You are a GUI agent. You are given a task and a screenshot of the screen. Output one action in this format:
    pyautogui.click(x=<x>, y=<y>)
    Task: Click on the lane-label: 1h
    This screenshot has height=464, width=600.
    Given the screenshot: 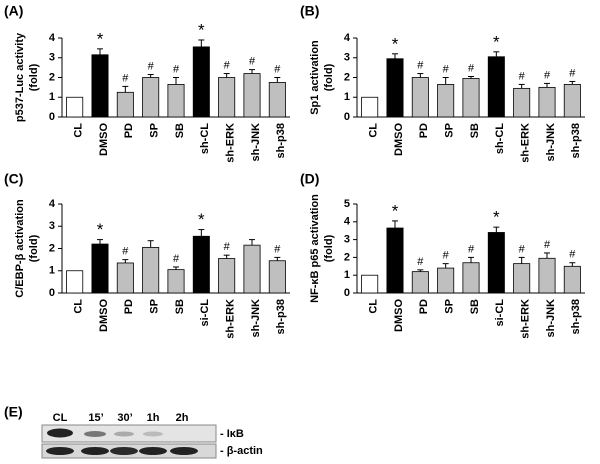 What is the action you would take?
    pyautogui.click(x=153, y=418)
    